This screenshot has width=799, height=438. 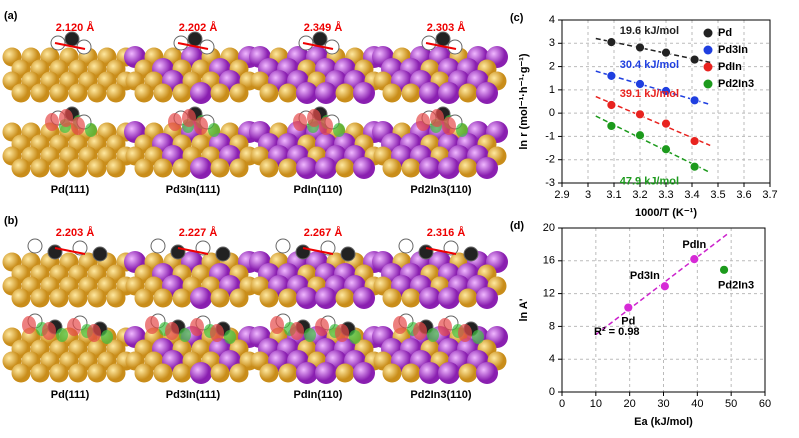 I want to click on legend-label: Pd, so click(x=725, y=33).